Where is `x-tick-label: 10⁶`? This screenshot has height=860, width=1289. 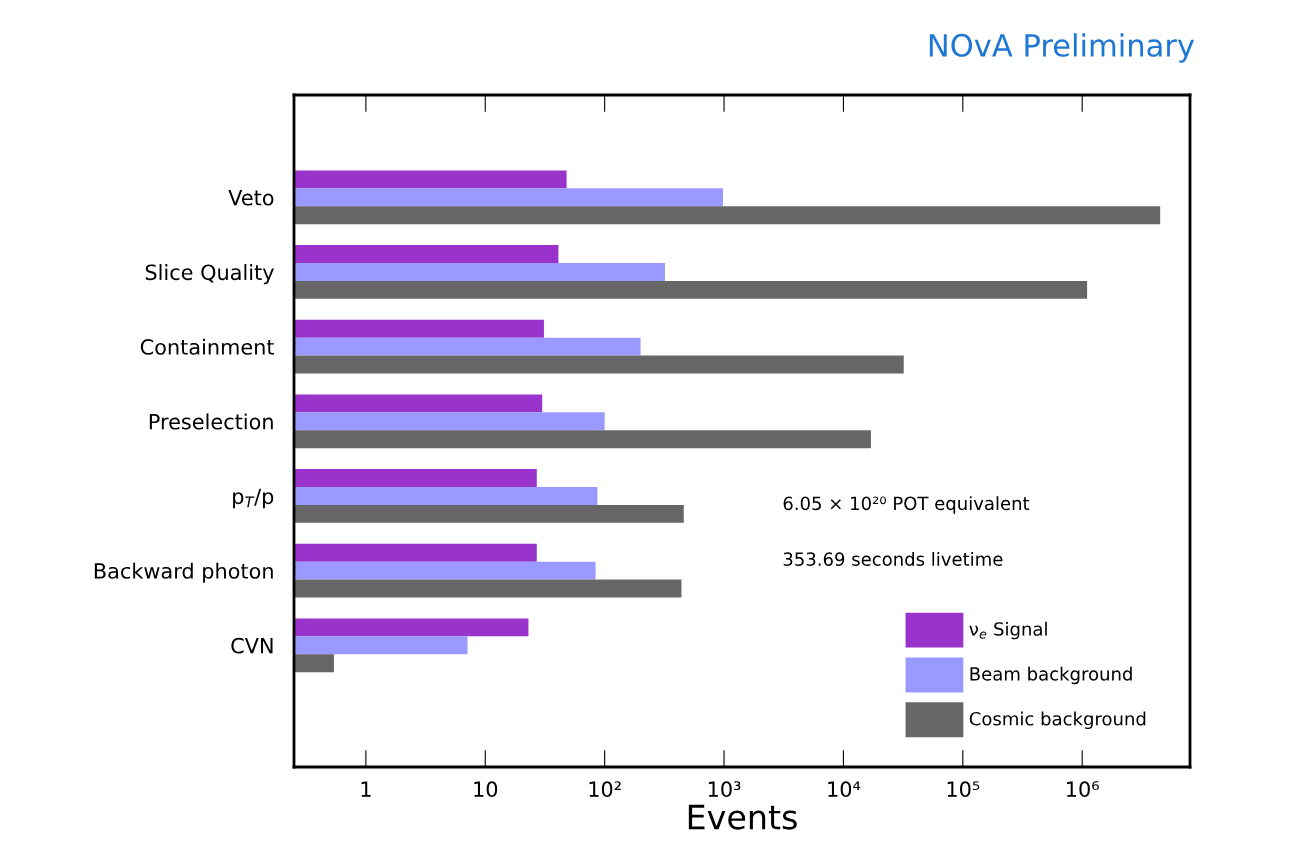
x-tick-label: 10⁶ is located at coordinates (1083, 789).